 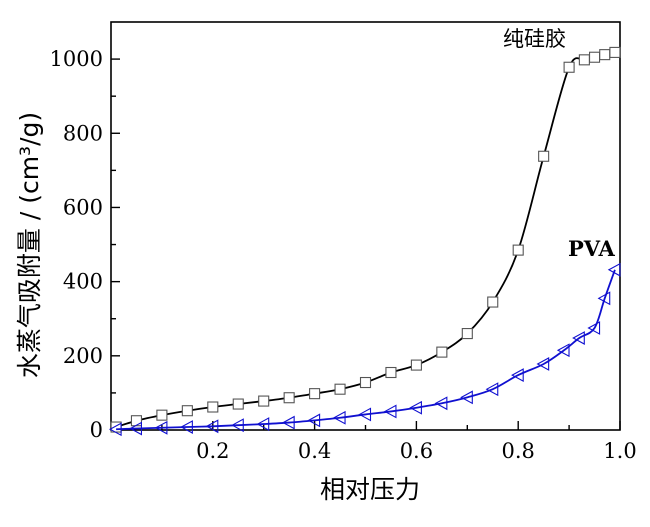 What do you see at coordinates (416, 451) in the screenshot?
I see `x-tick-label: 0.6` at bounding box center [416, 451].